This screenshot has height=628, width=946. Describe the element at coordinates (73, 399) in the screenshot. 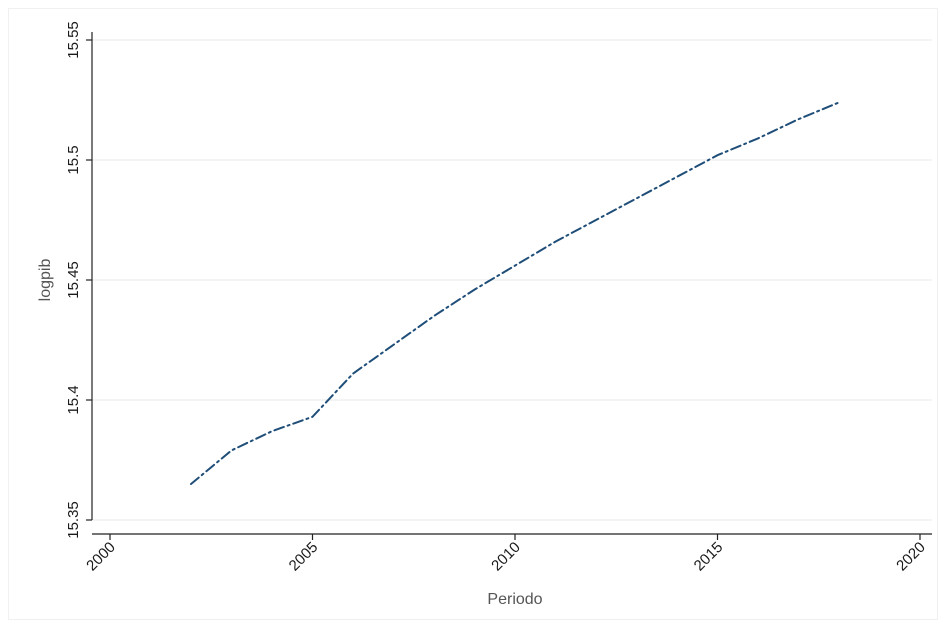

I see `y-tick-label: 15.4` at that location.